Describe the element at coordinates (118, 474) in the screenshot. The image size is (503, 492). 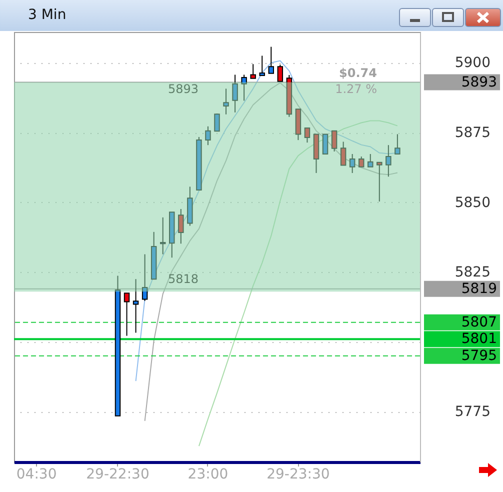
I see `x-tick-label: 29-22:30` at that location.